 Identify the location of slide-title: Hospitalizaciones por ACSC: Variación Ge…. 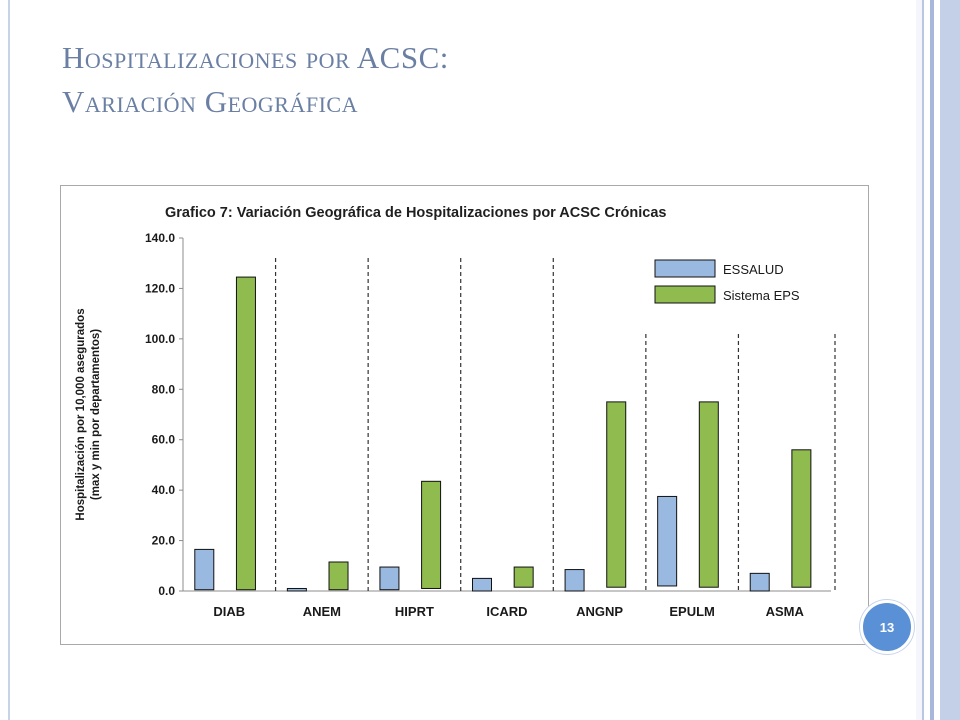
(462, 80).